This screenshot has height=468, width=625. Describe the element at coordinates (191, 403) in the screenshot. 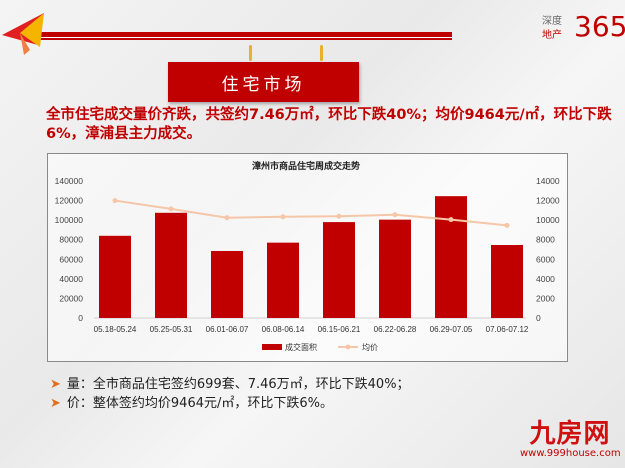

I see `bullet-item: ➤ 价：整体签约均价9464元/㎡，环比下跌6%。` at that location.